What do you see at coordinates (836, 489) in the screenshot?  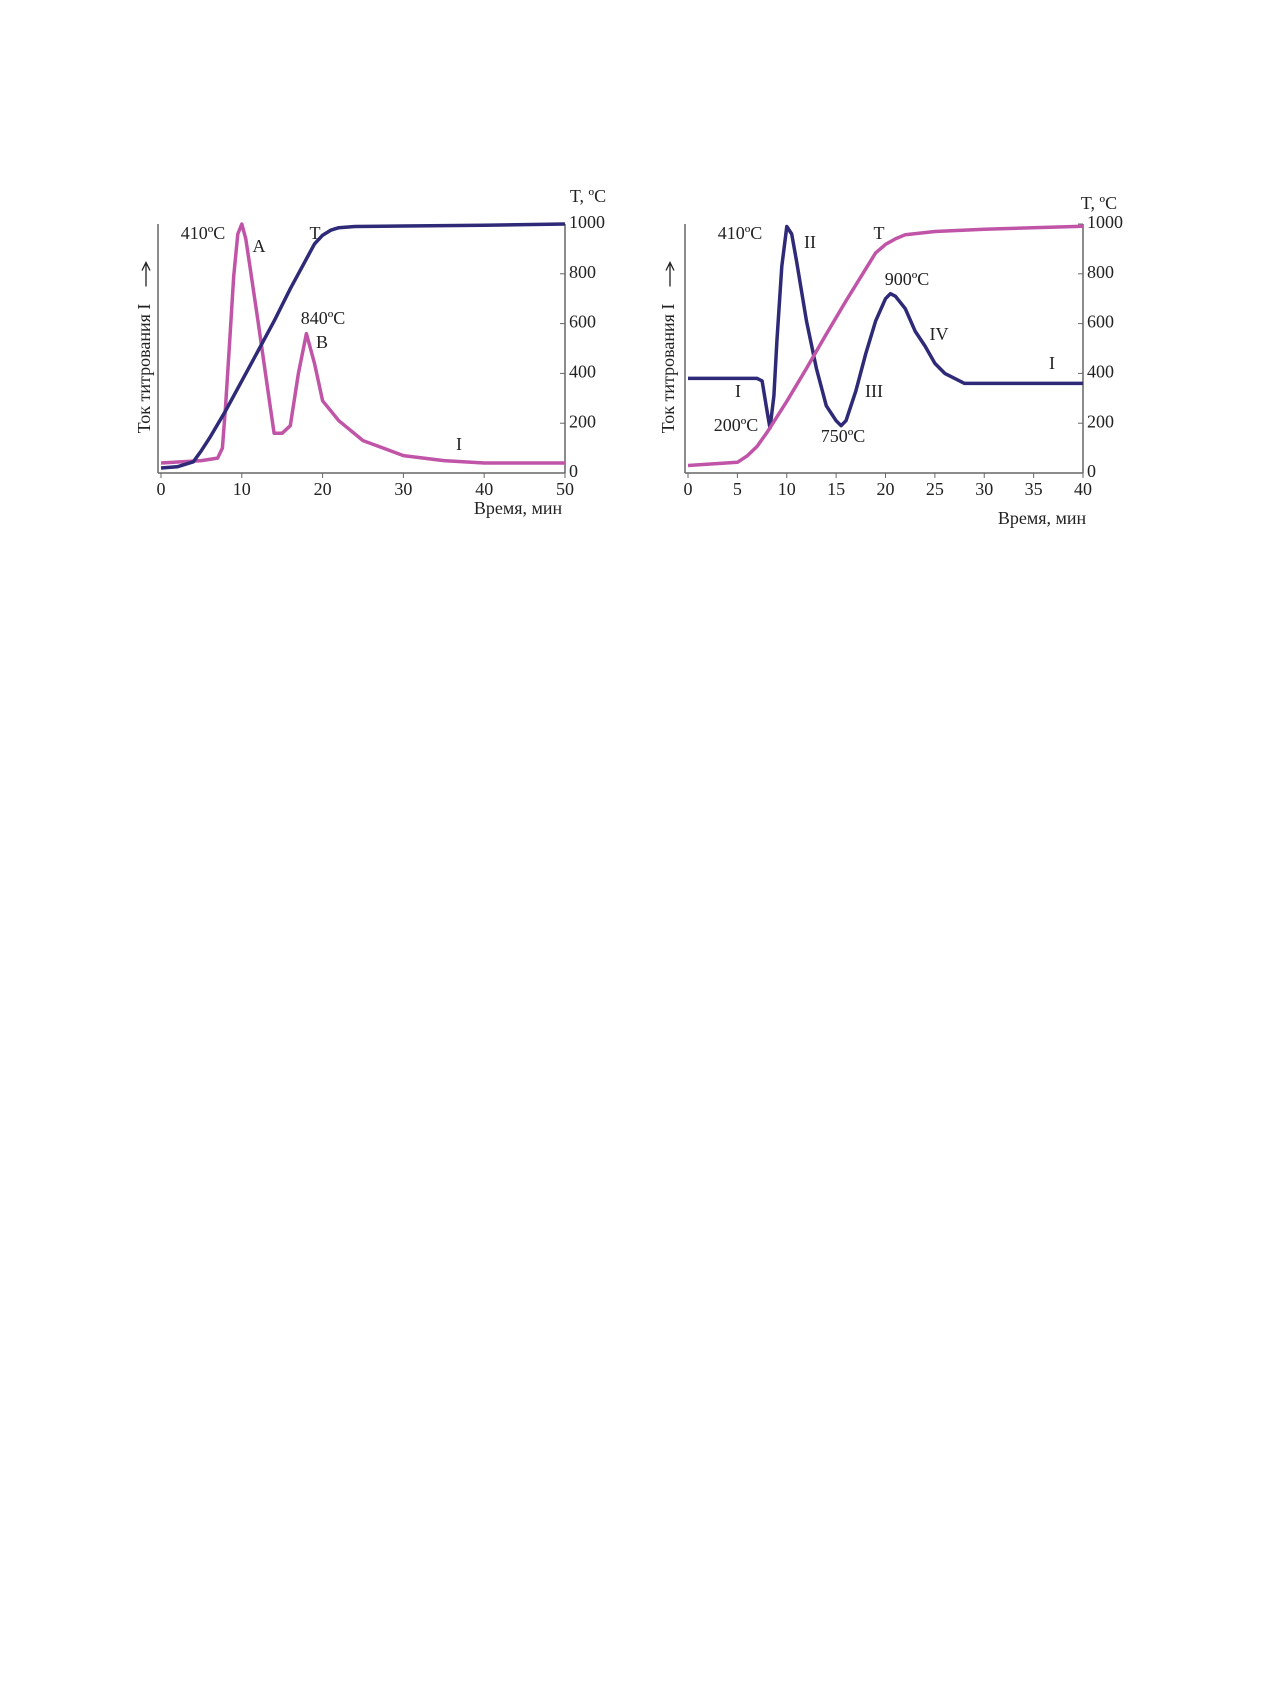 I see `x-tick-label: 15` at bounding box center [836, 489].